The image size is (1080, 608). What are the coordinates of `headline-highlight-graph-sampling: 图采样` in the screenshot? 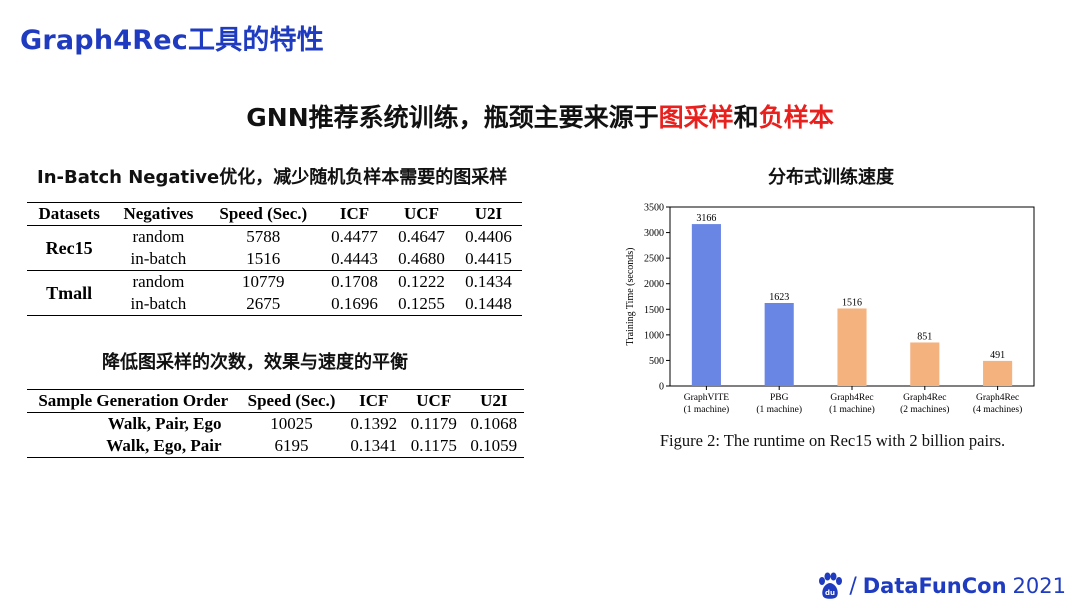 It's located at (696, 117).